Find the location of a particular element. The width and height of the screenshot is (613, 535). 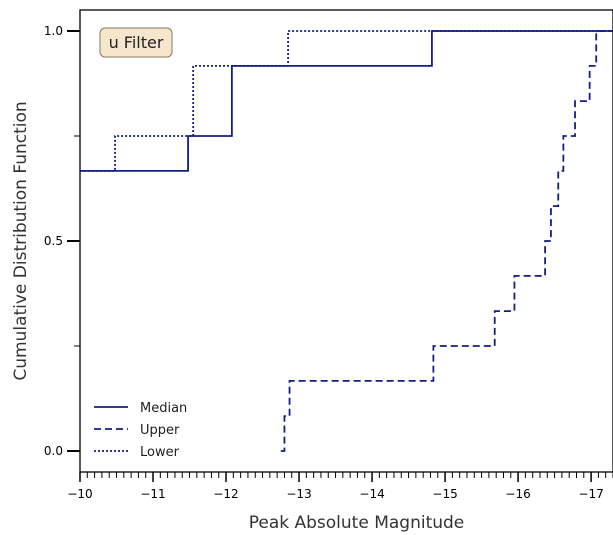

x-tick-label: −14 is located at coordinates (371, 494).